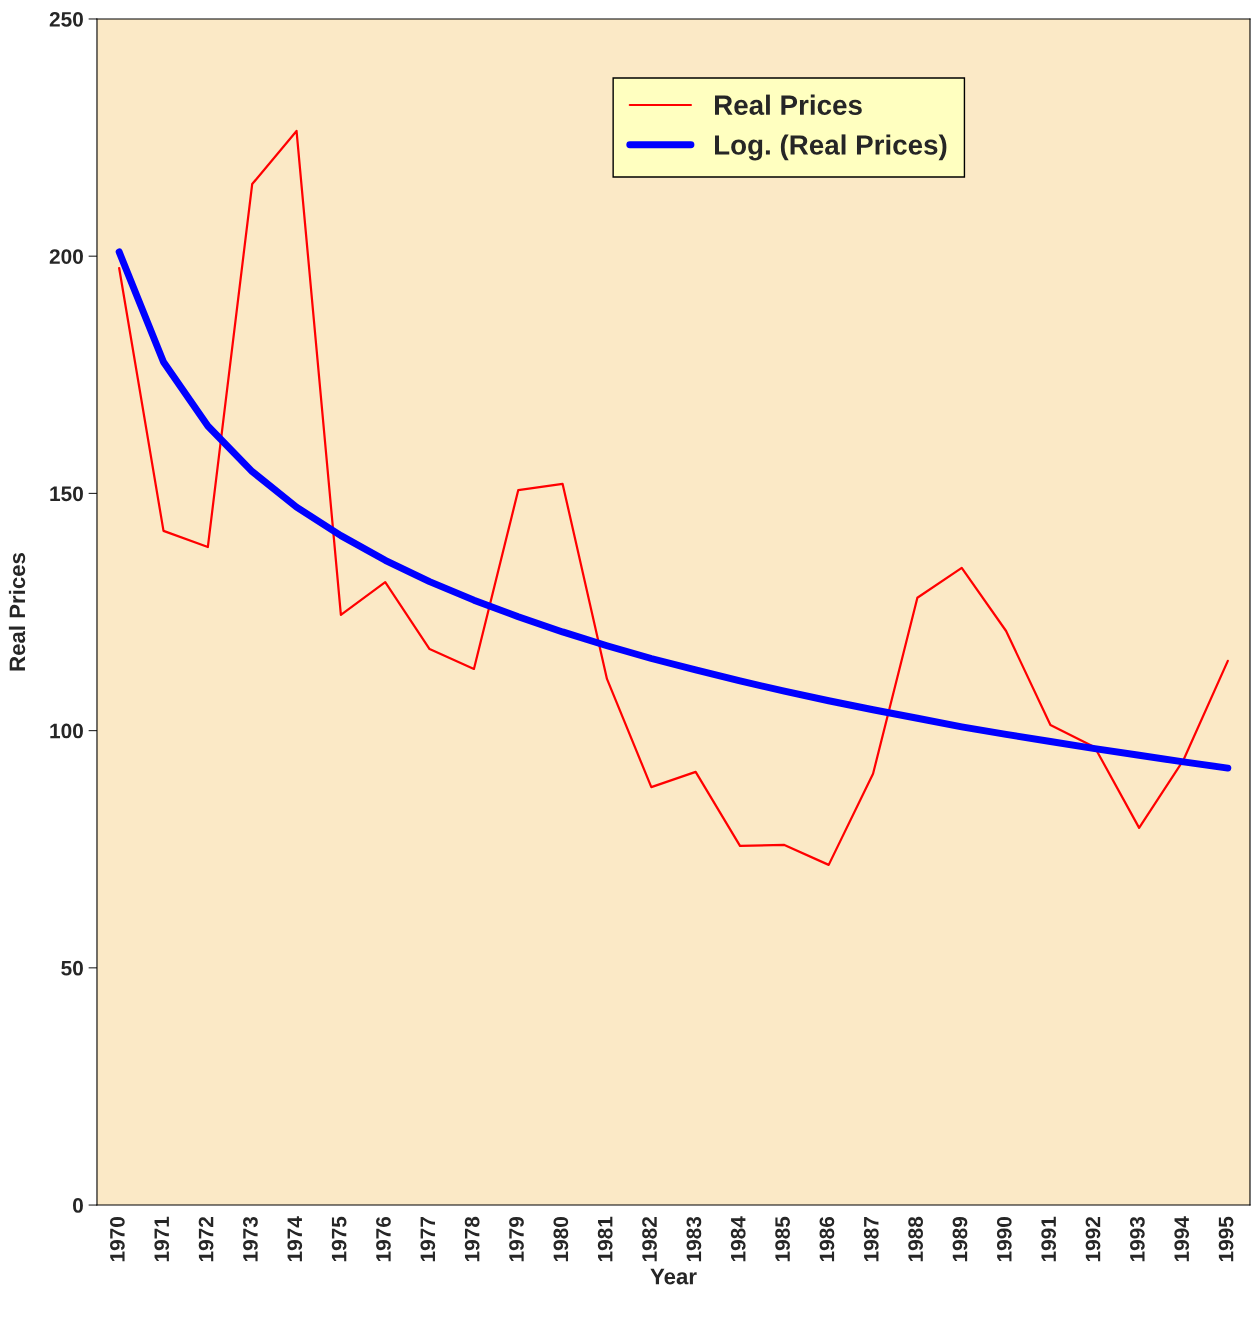  I want to click on x-tick-label: 1991, so click(1049, 1239).